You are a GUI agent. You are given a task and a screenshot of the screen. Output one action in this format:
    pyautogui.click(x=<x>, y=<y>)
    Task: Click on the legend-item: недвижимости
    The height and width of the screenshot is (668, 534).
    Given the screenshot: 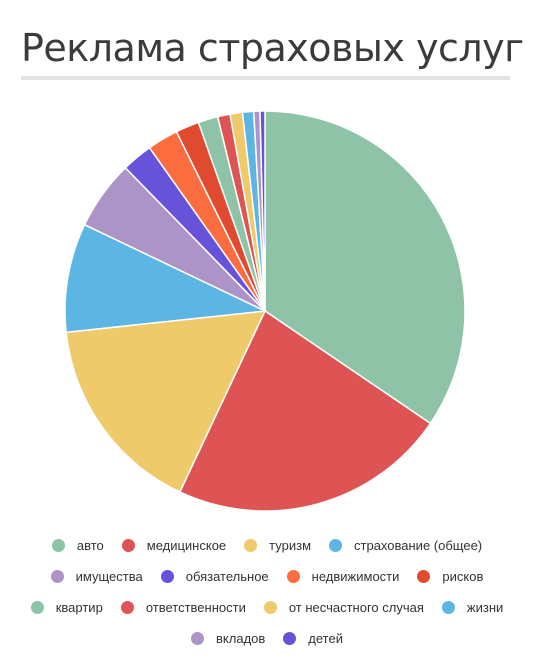 What is the action you would take?
    pyautogui.click(x=343, y=576)
    